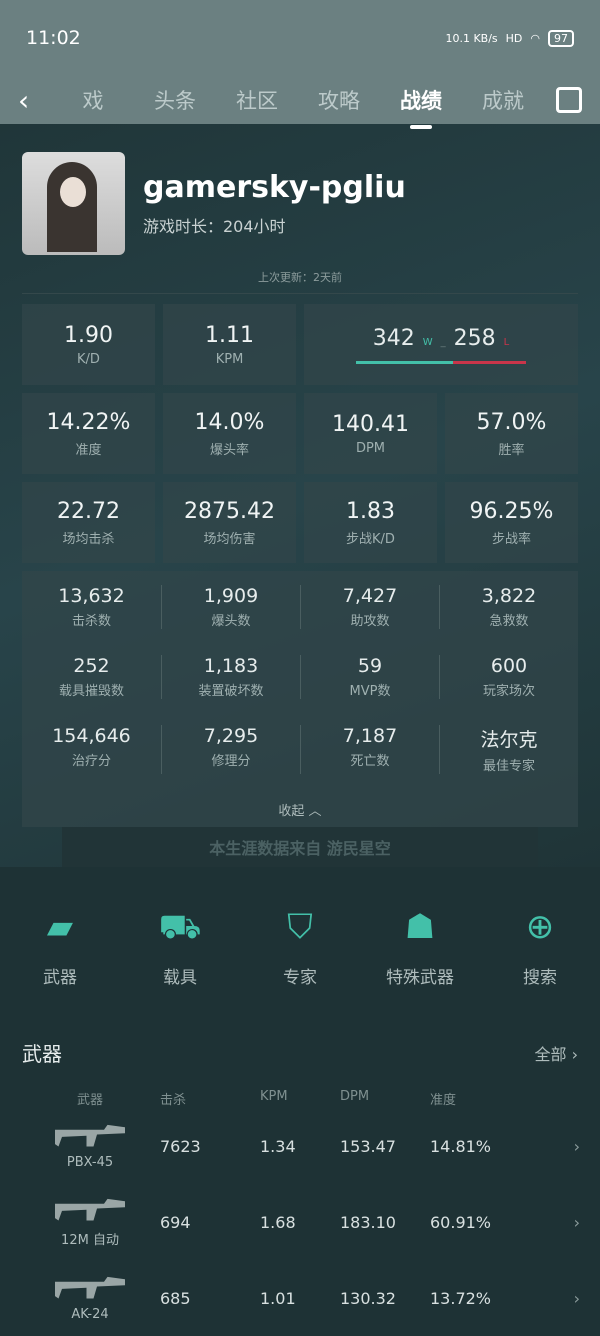 Image resolution: width=600 pixels, height=1336 pixels. What do you see at coordinates (229, 522) in the screenshot?
I see `stat-avg-damage: 2875.42 场均伤害` at bounding box center [229, 522].